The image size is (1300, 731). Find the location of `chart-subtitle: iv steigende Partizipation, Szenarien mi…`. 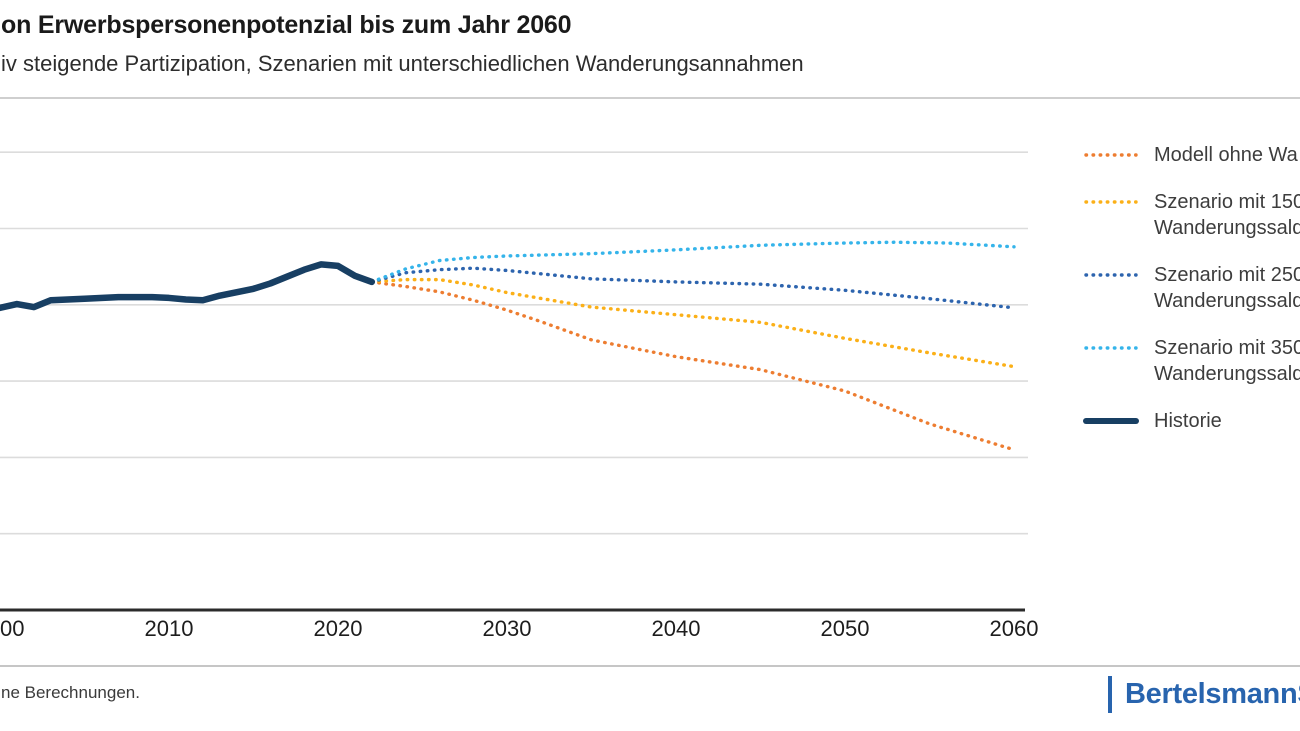

chart-subtitle: iv steigende Partizipation, Szenarien mi… is located at coordinates (402, 63).